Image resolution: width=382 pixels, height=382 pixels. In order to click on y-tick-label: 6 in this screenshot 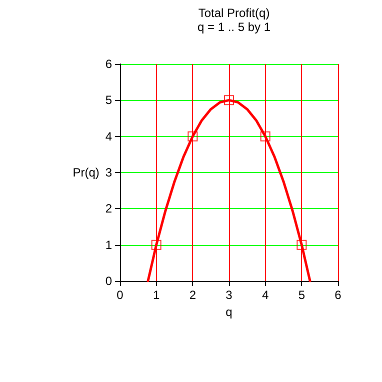, I will do `click(108, 64)`.